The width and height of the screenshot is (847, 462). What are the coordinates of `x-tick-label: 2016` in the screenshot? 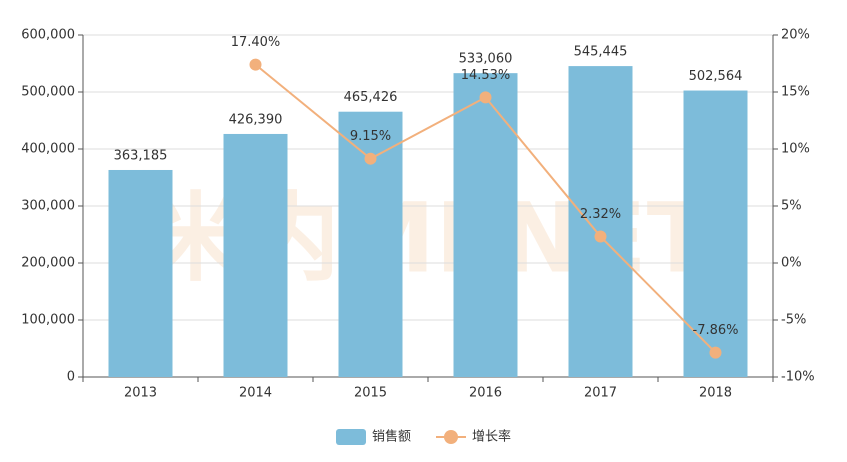 It's located at (485, 393).